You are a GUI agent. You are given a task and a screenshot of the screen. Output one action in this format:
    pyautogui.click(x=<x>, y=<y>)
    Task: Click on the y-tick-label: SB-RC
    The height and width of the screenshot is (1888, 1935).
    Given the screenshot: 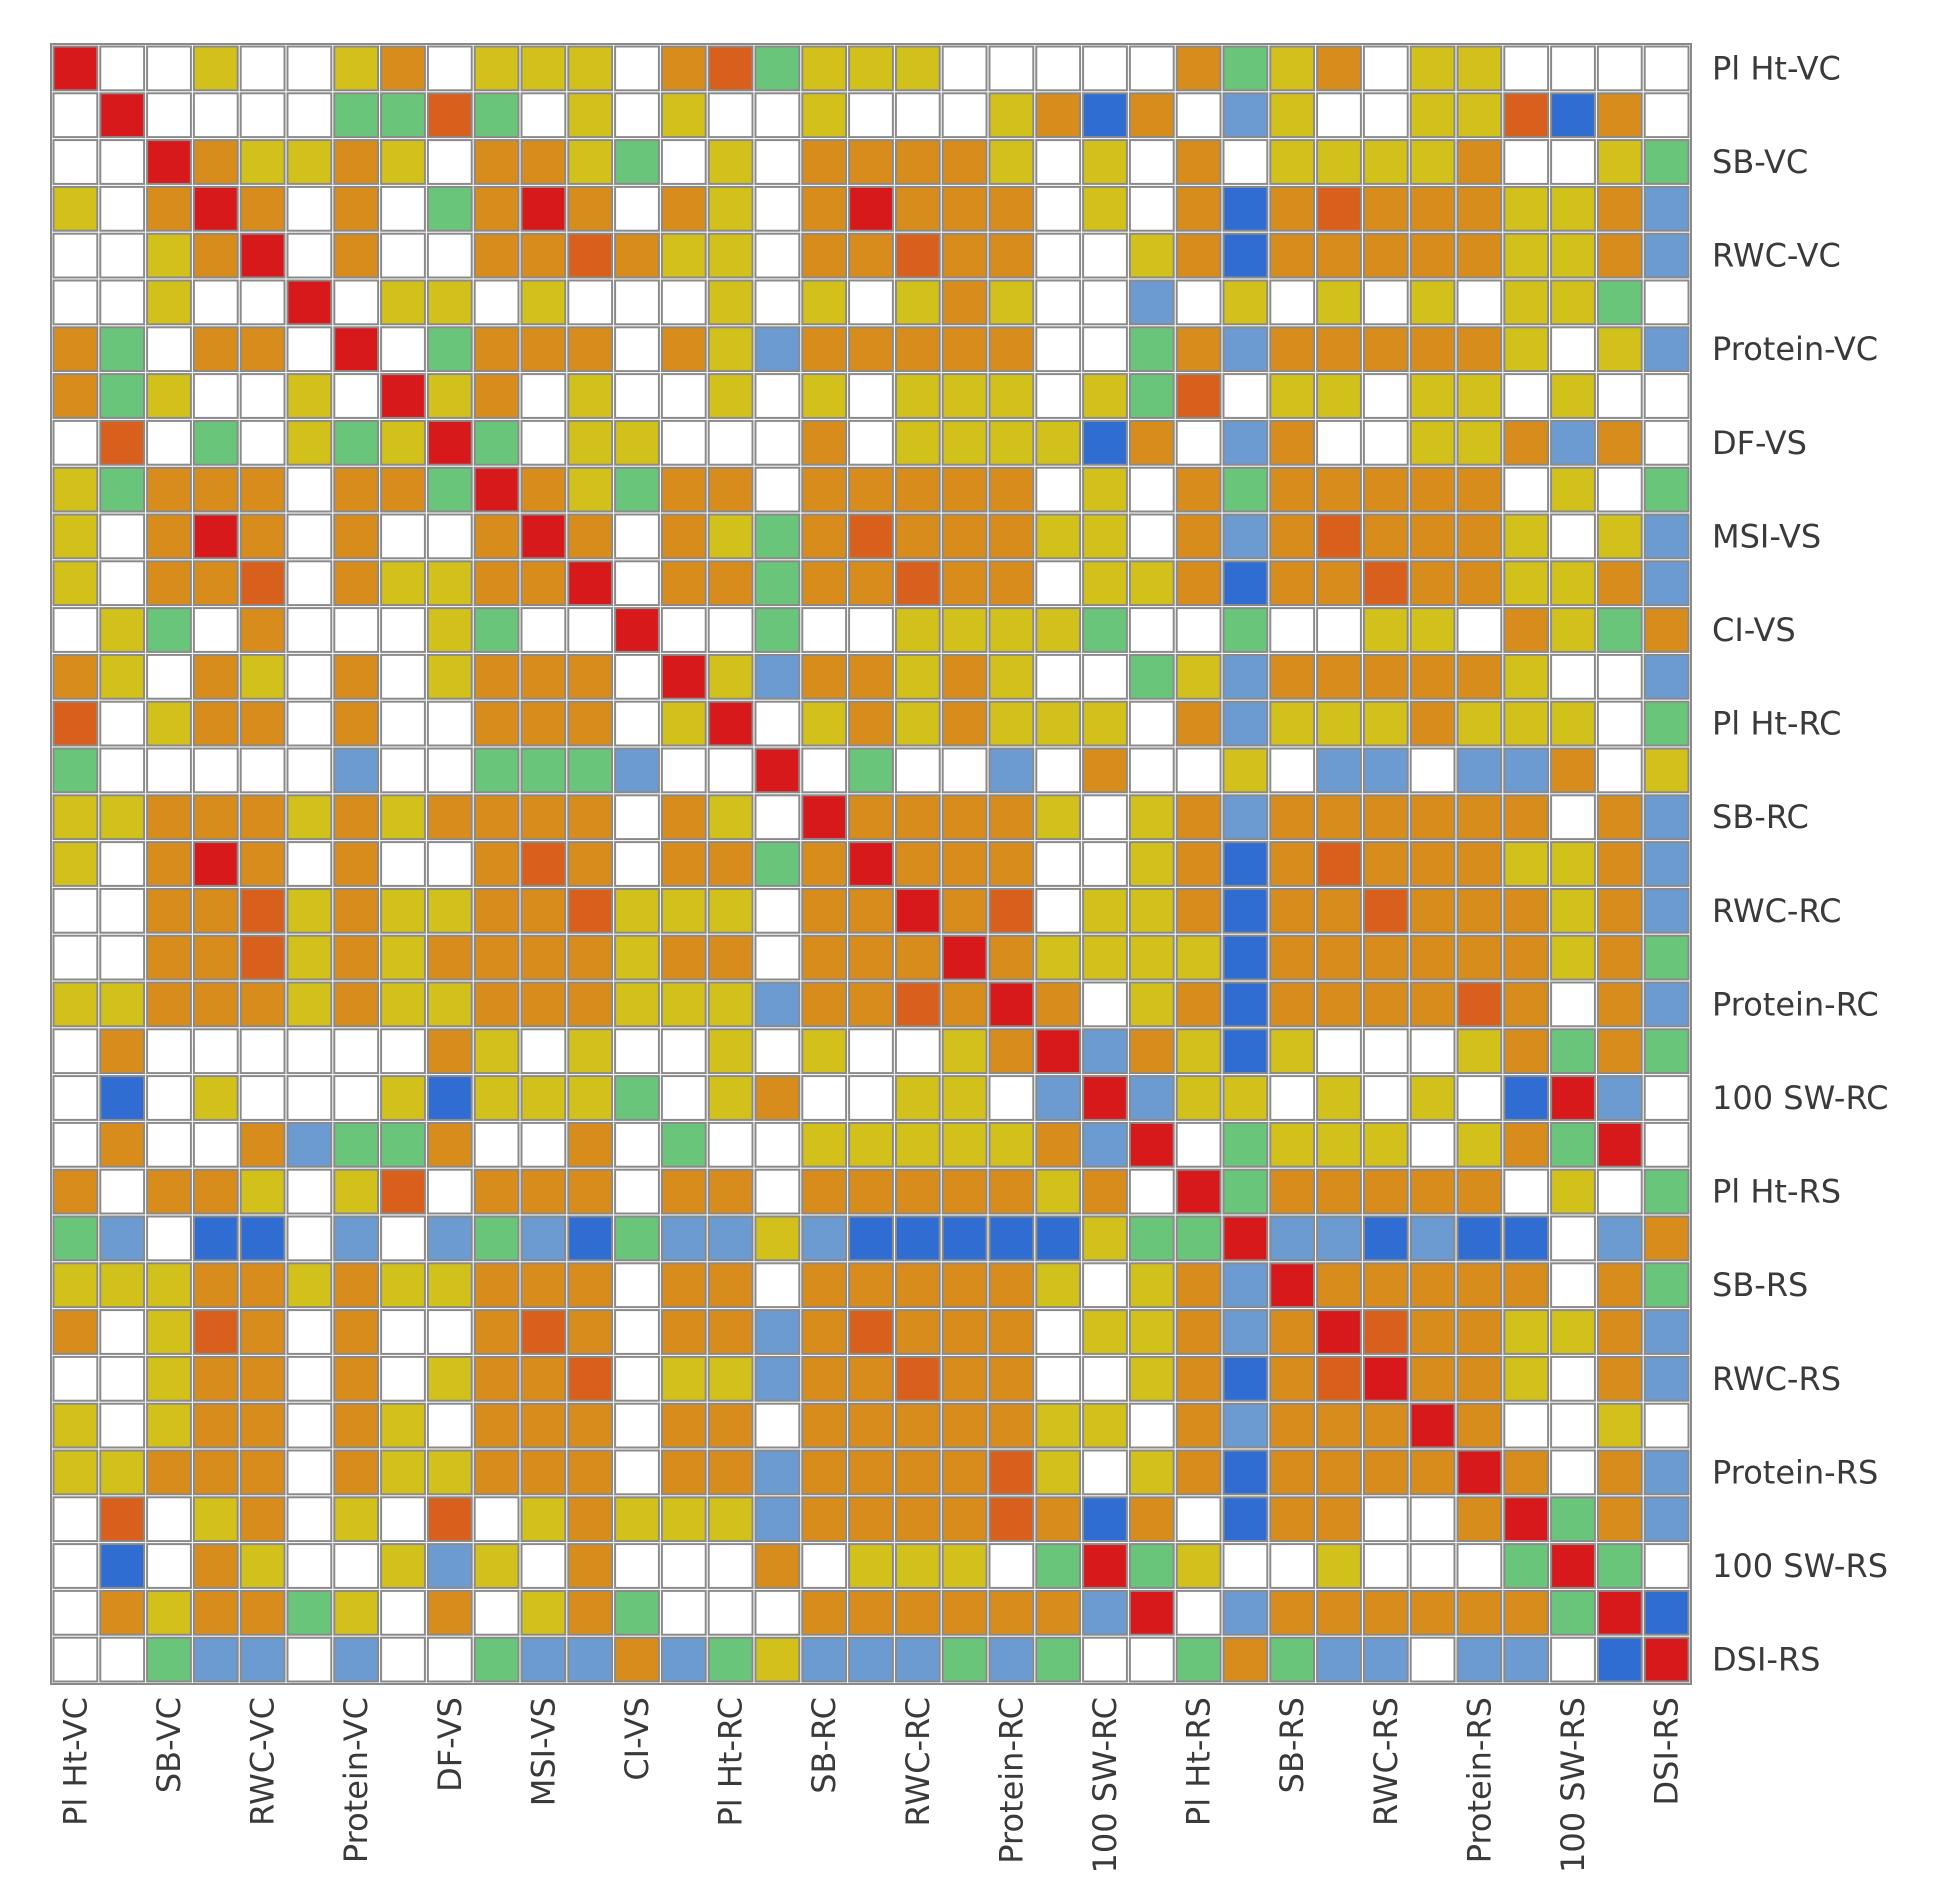 What is the action you would take?
    pyautogui.click(x=1760, y=817)
    